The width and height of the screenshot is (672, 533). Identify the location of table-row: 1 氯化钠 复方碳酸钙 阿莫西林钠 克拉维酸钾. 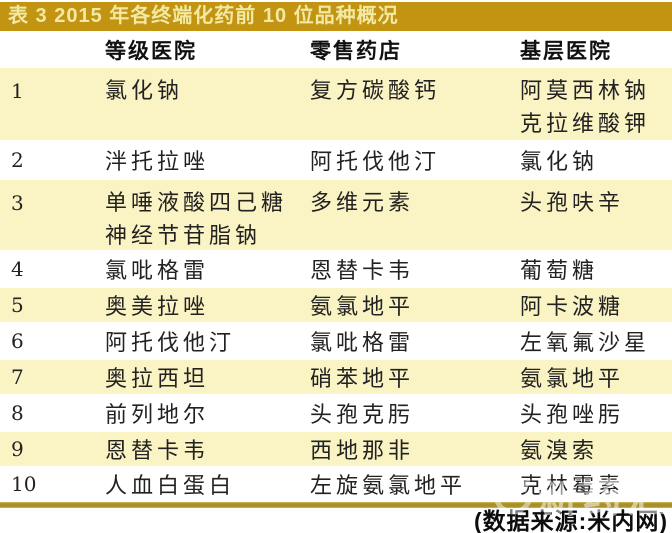
(336, 104).